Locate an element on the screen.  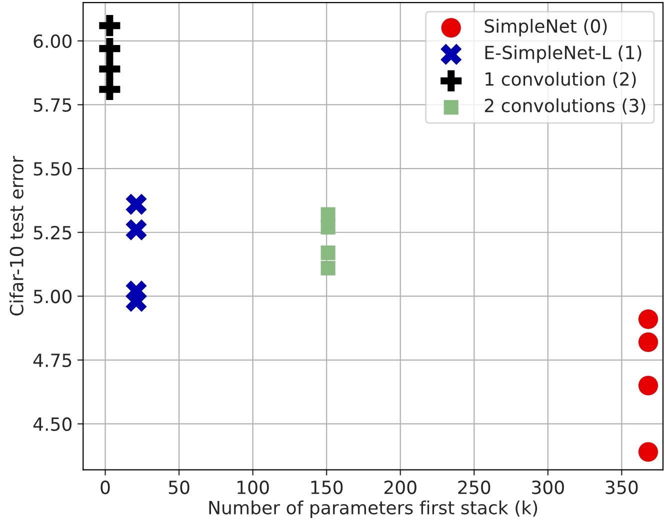
x-tick-label: 250 is located at coordinates (474, 487).